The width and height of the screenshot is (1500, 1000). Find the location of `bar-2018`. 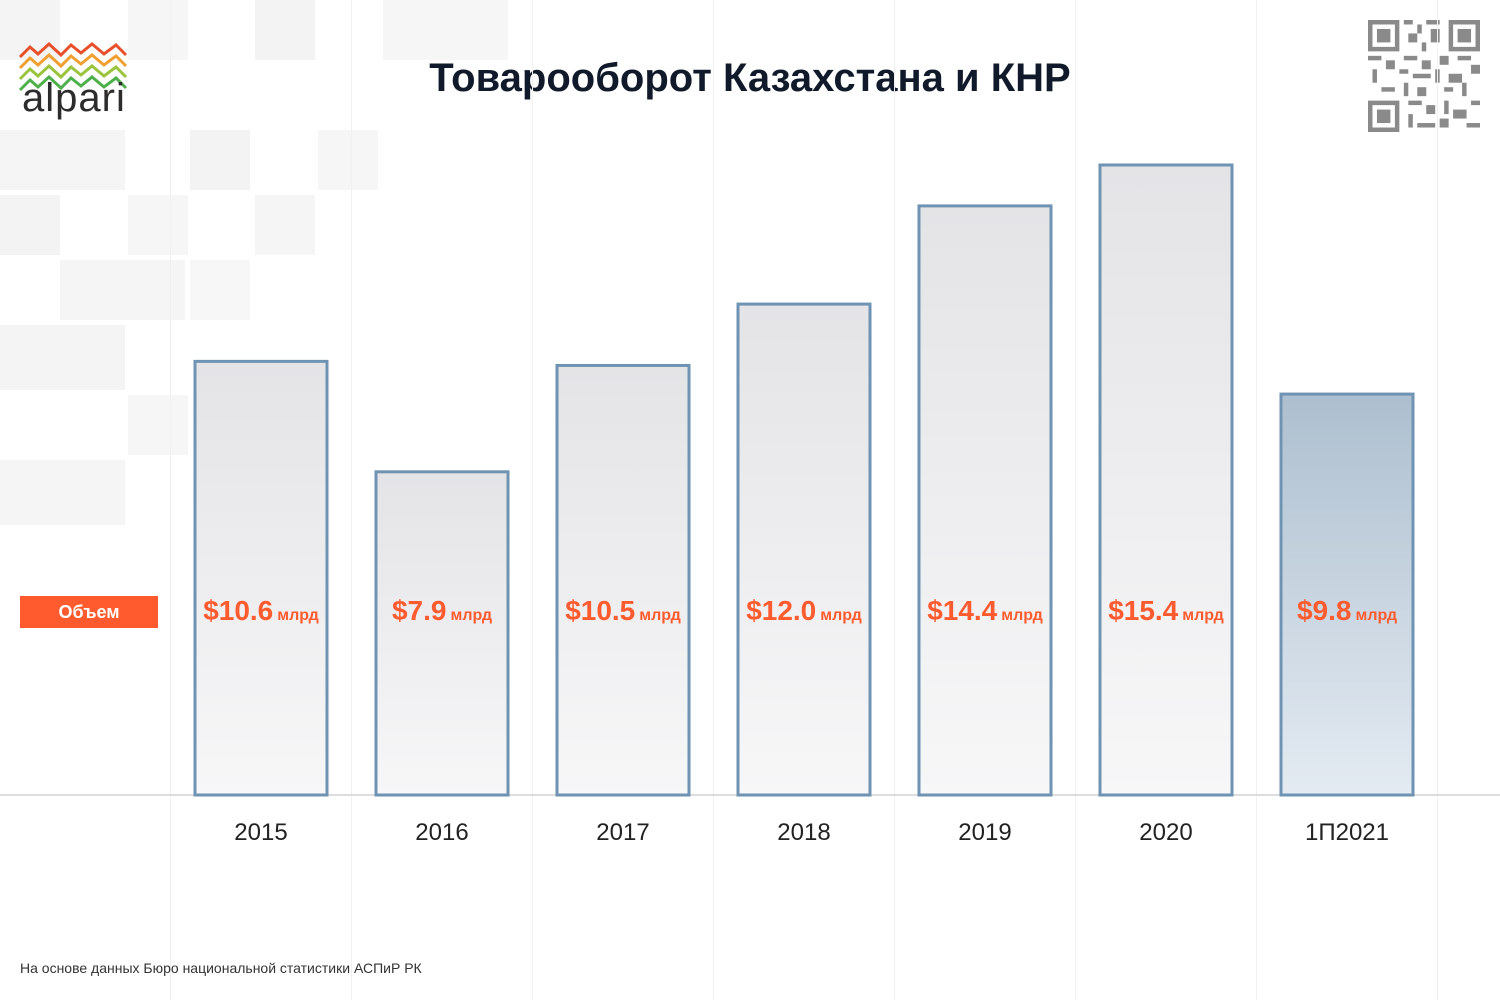

bar-2018 is located at coordinates (804, 549).